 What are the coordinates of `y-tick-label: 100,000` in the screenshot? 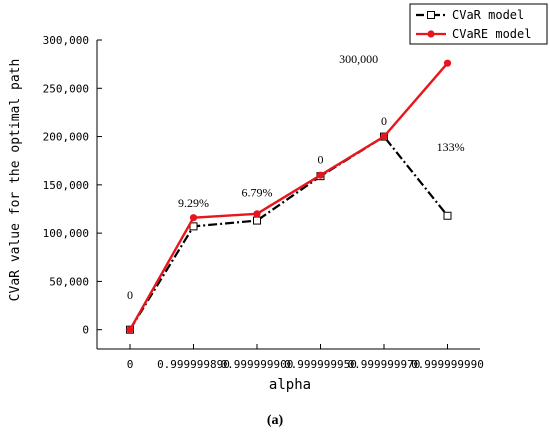 It's located at (66, 233).